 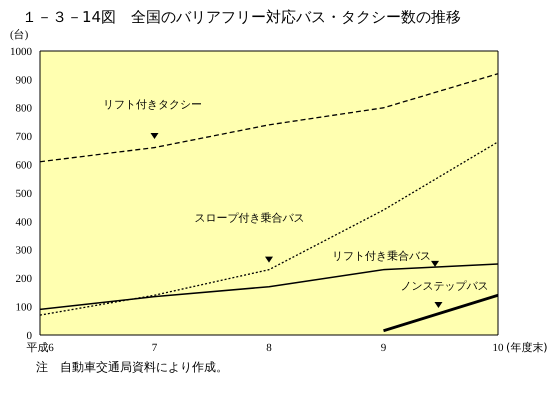 I want to click on text: 注 自動車交通局資料により作成。, so click(x=132, y=367).